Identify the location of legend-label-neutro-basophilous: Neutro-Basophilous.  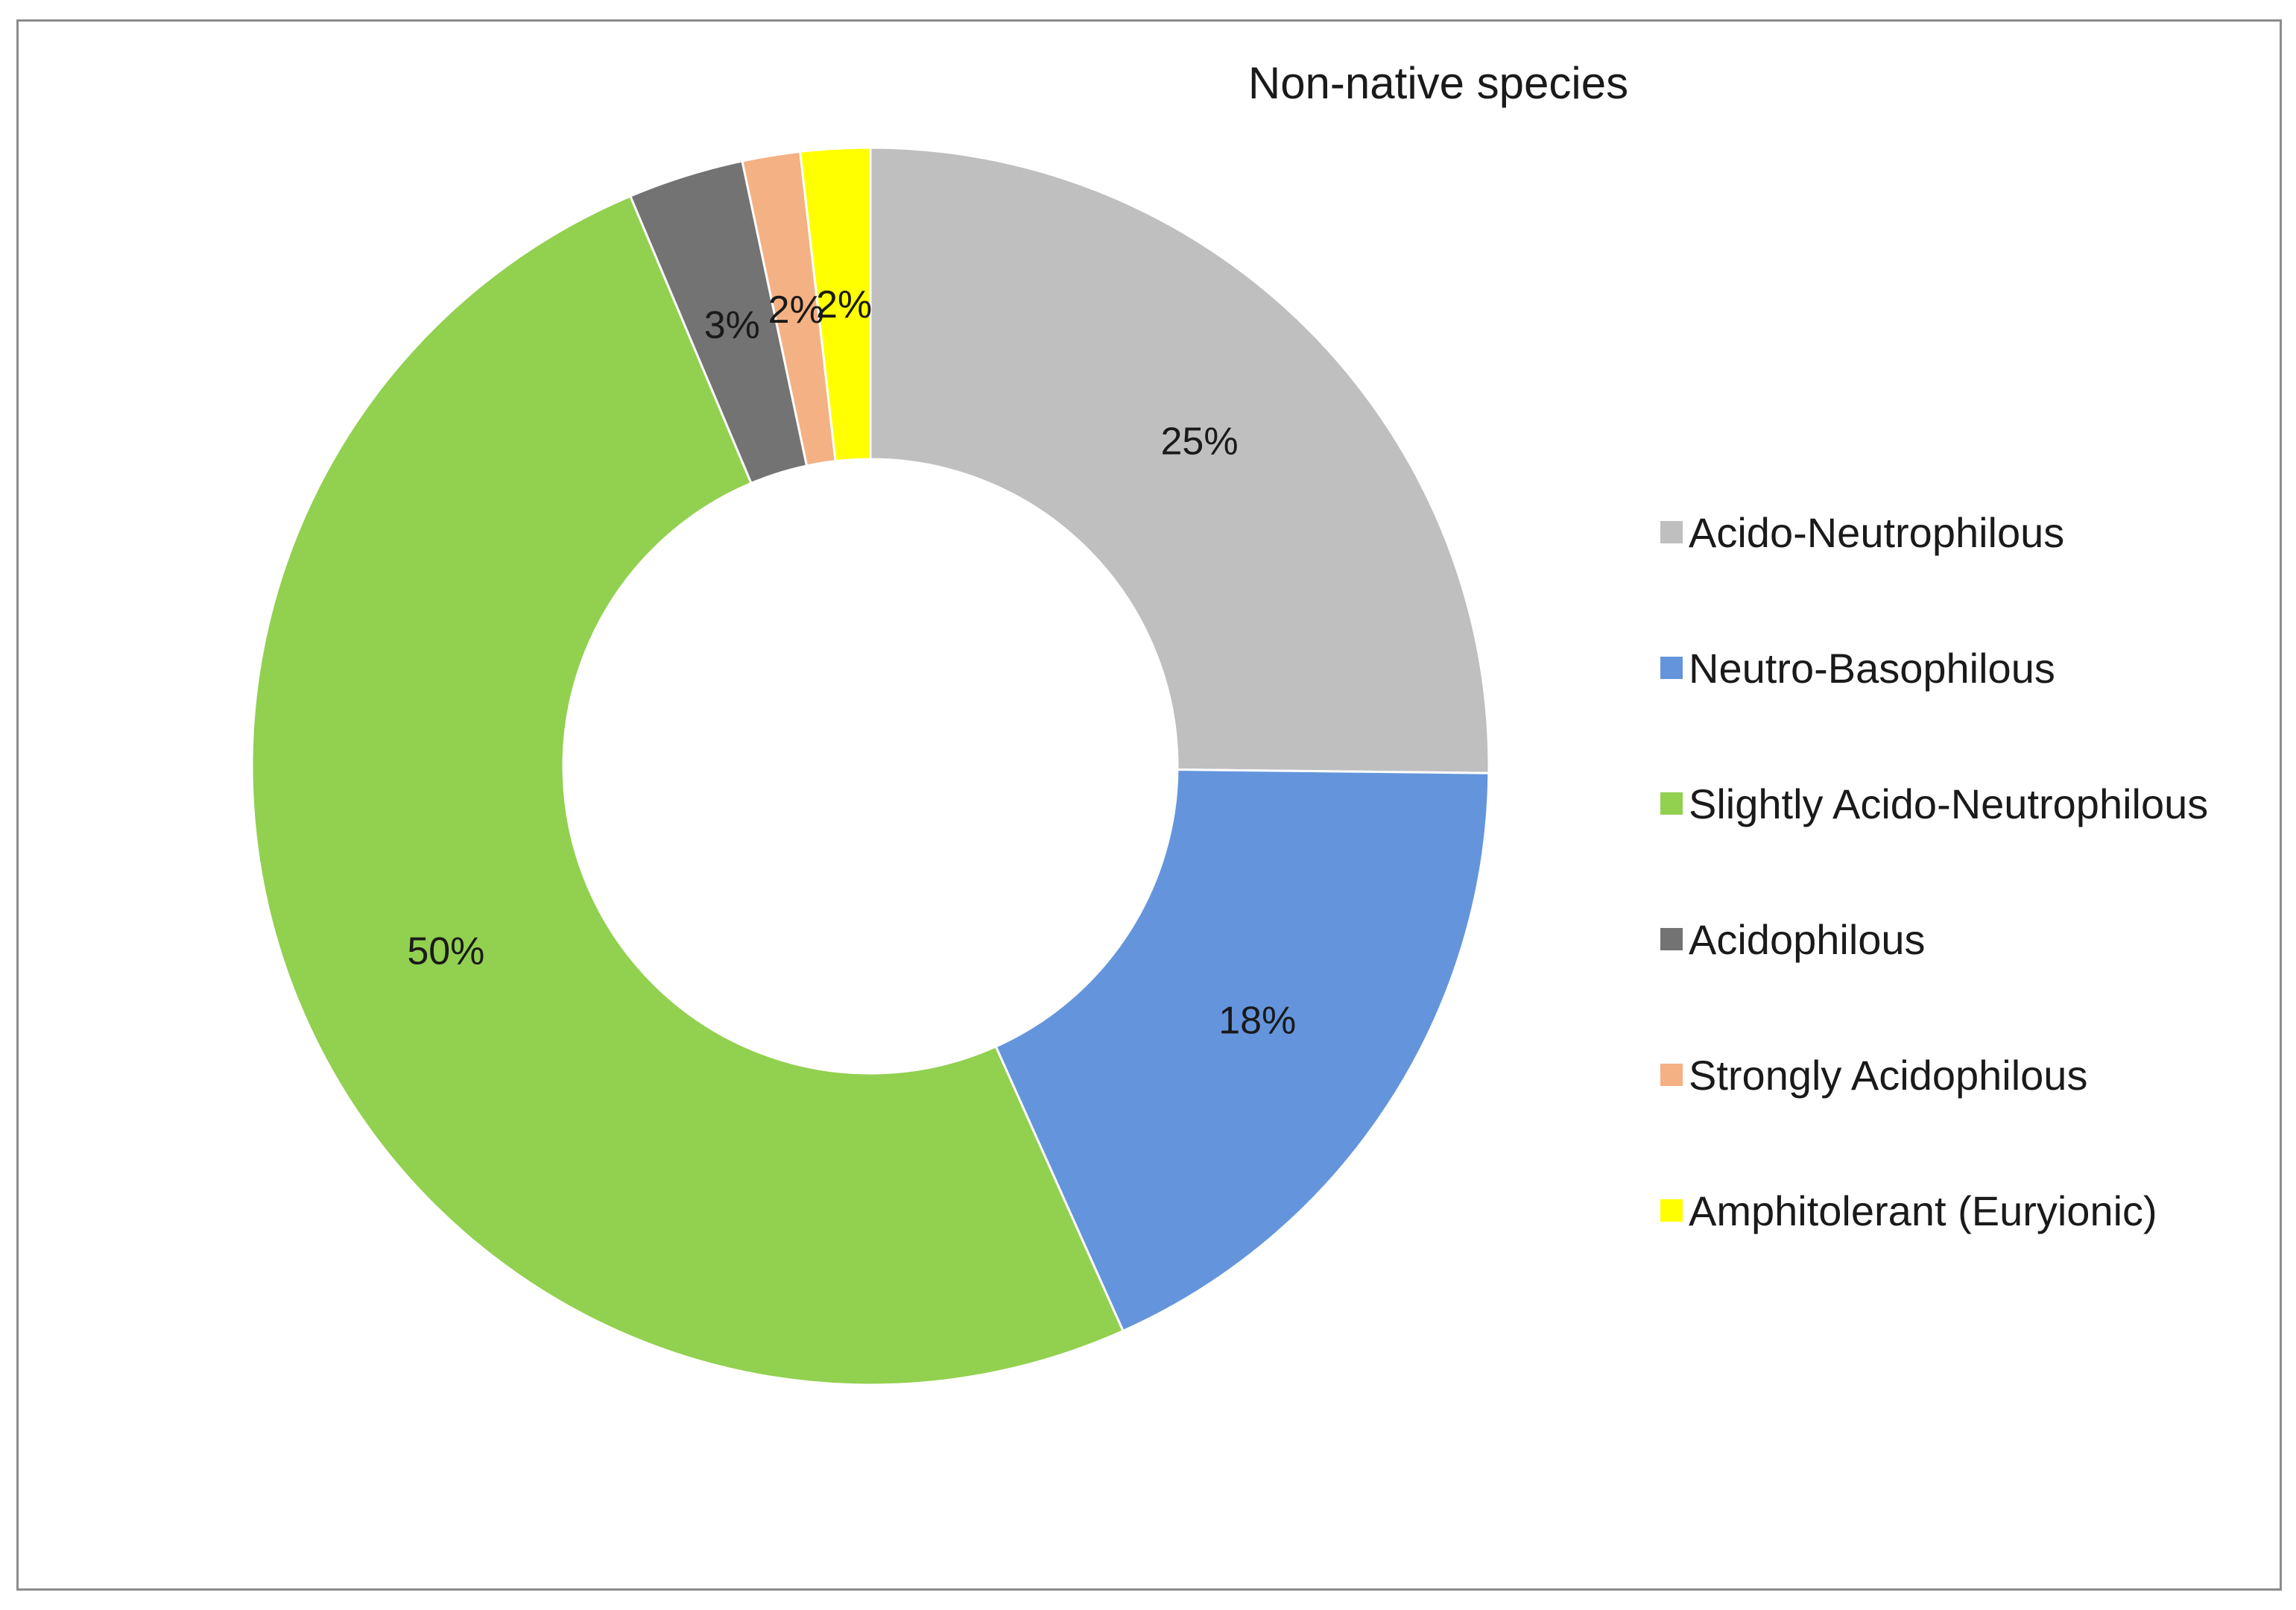
(1872, 668).